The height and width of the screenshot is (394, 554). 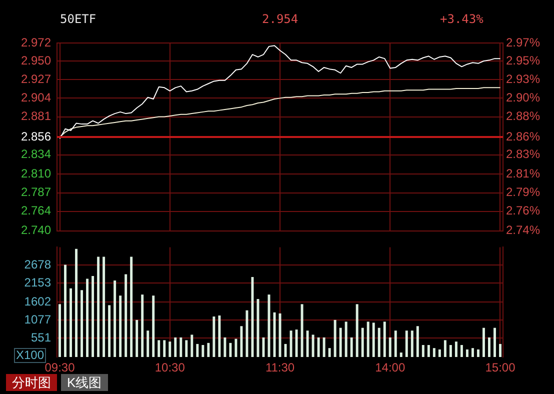 What do you see at coordinates (60, 367) in the screenshot?
I see `x-tick-label: 09:30` at bounding box center [60, 367].